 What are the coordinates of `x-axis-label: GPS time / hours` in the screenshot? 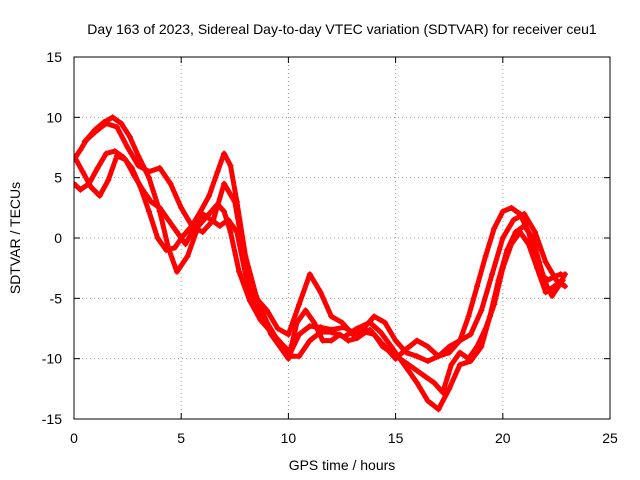 It's located at (342, 465).